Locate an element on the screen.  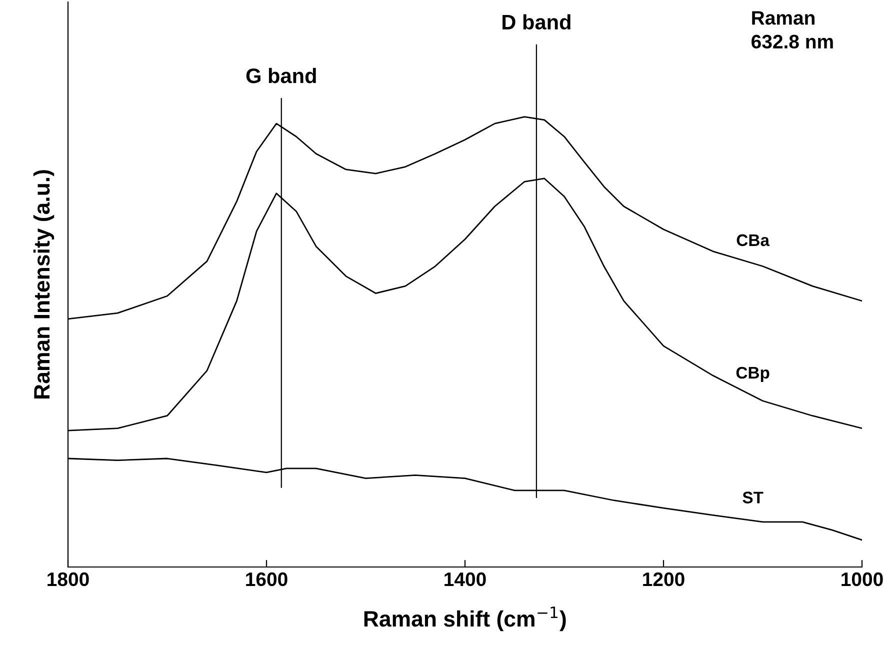
series-label: CBa is located at coordinates (753, 240).